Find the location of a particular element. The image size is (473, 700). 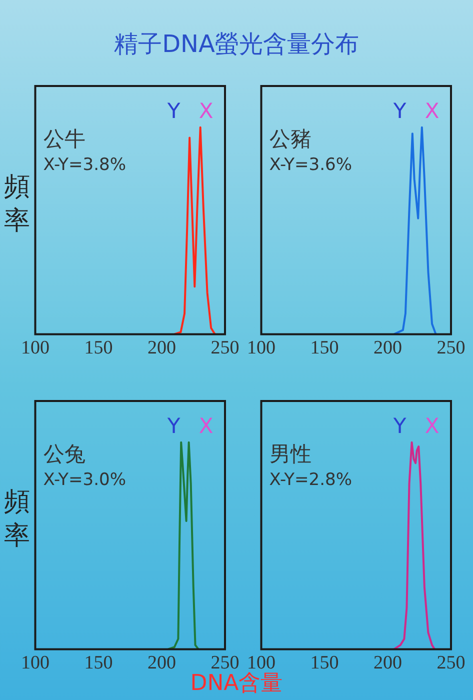

annotation: 男性 is located at coordinates (290, 454).